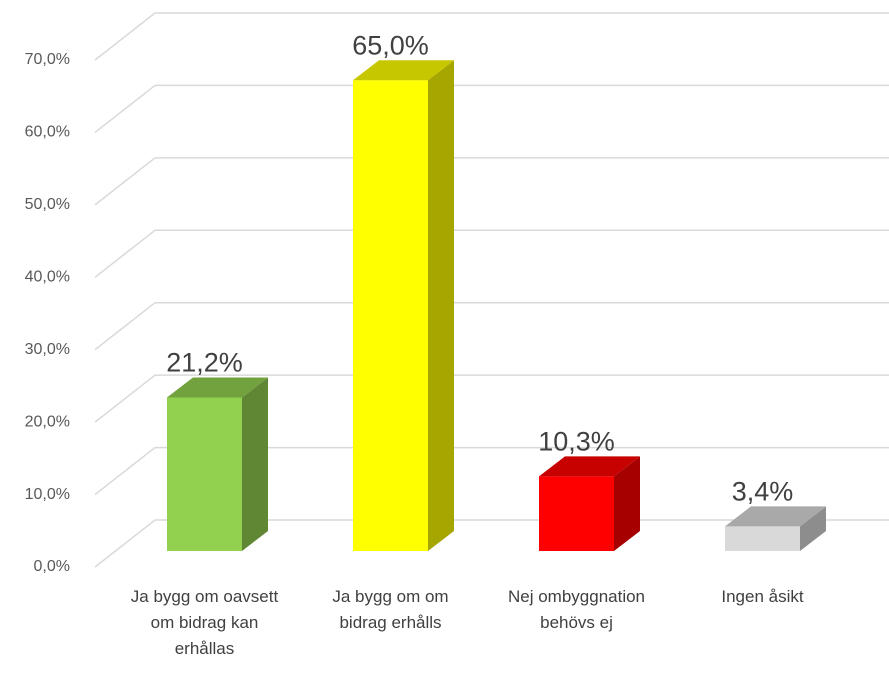 This screenshot has height=695, width=889. What do you see at coordinates (47, 132) in the screenshot?
I see `y-tick-label: 60,0%` at bounding box center [47, 132].